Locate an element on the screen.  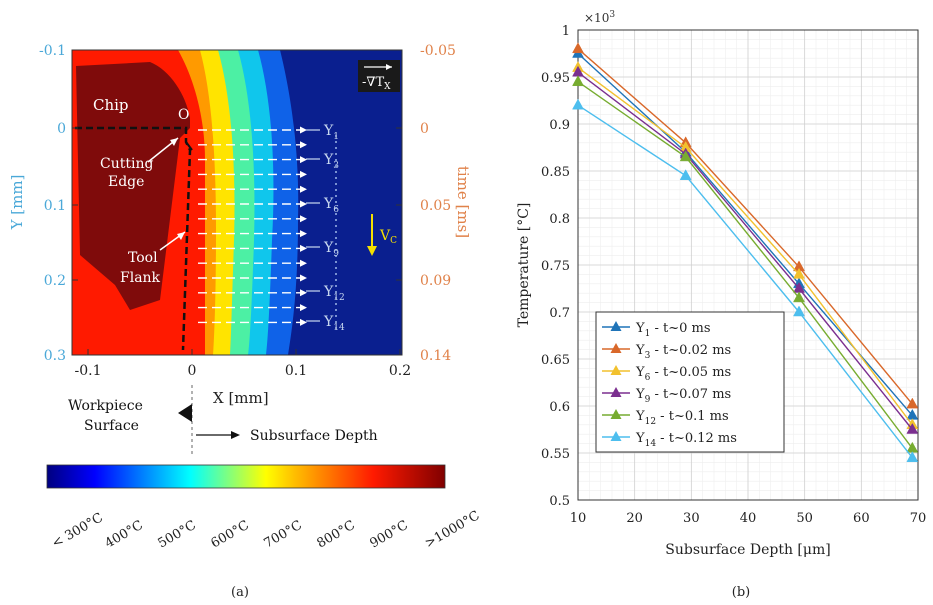
chart-y-axis-label: Temperature [°C] is located at coordinates (524, 265).